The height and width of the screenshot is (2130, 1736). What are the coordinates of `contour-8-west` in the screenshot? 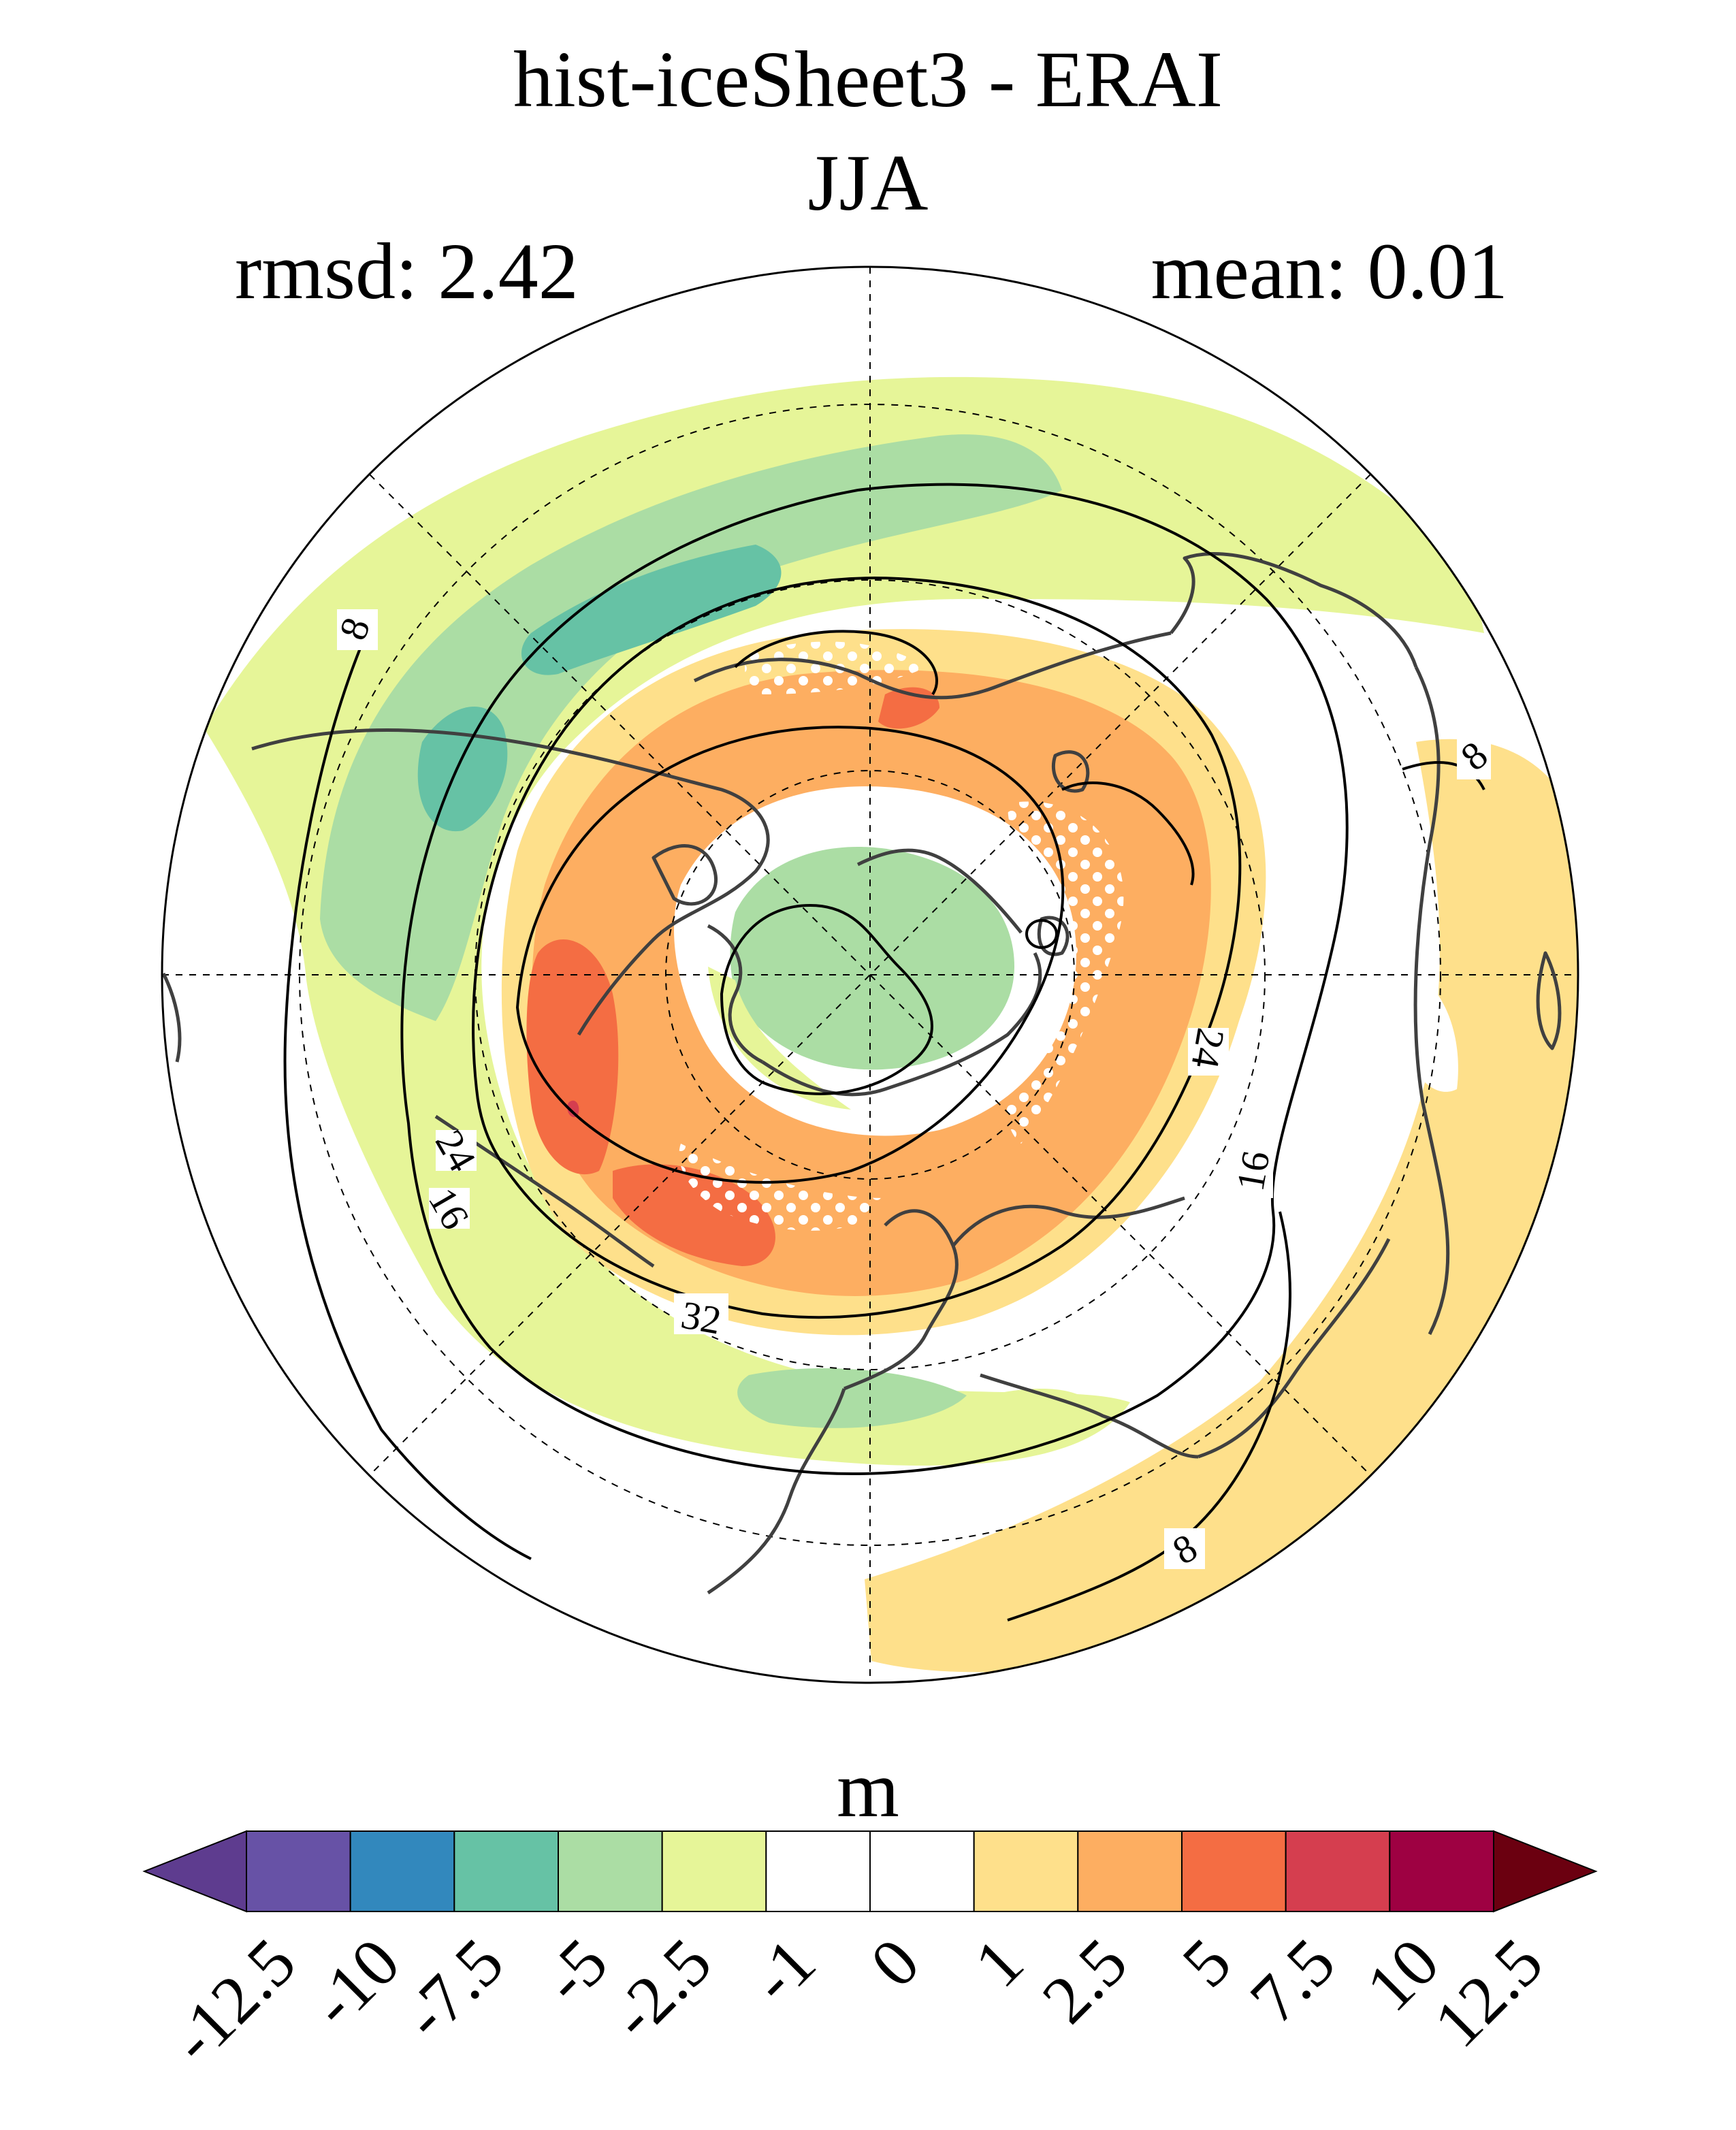 It's located at (407, 1103).